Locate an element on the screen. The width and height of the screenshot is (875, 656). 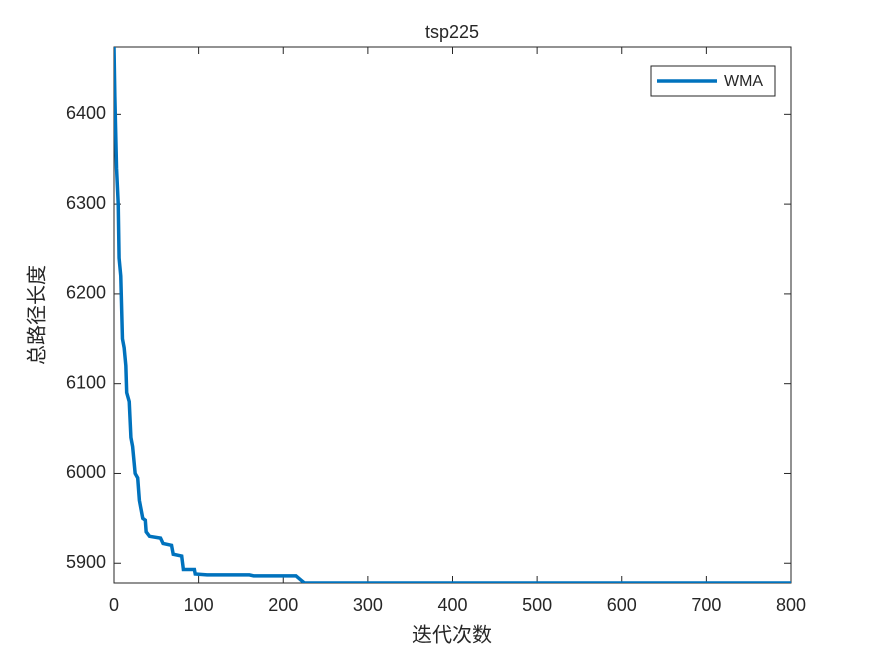
y-tick-label: 6400 is located at coordinates (86, 113).